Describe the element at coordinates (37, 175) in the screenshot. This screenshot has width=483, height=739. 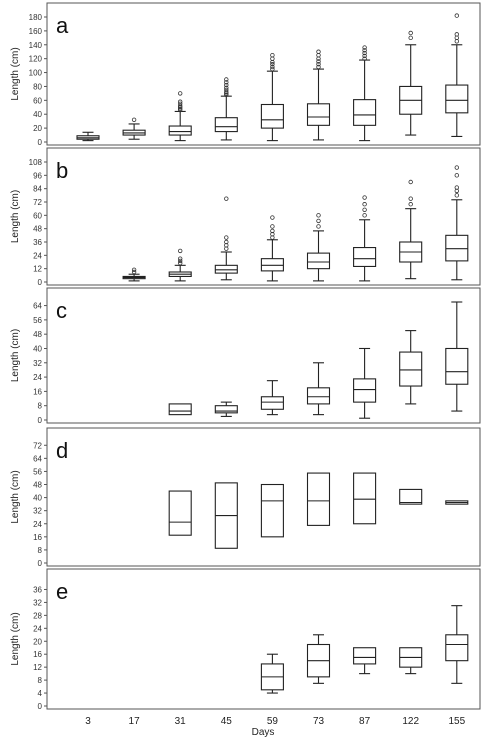
I see `y-tick-label: 96` at that location.